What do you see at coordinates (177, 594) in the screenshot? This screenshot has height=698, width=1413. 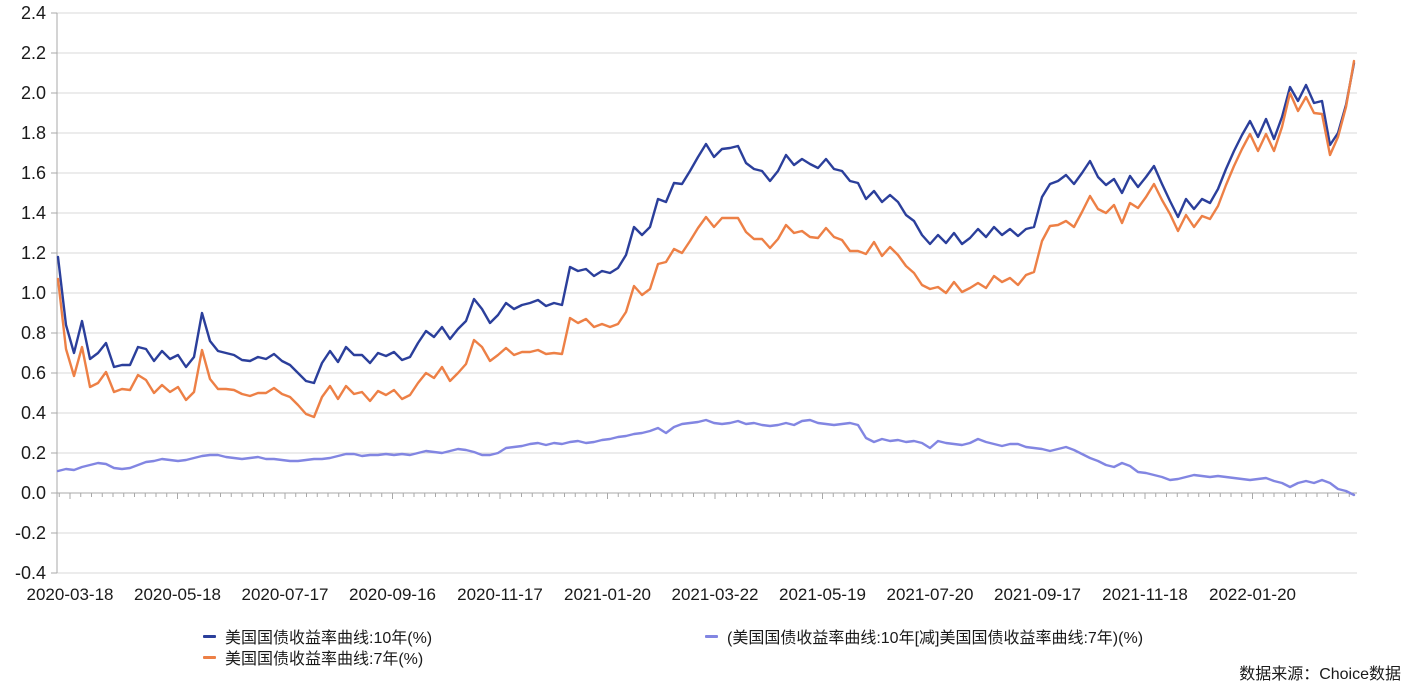 I see `svg-text: 2020-05-18` at bounding box center [177, 594].